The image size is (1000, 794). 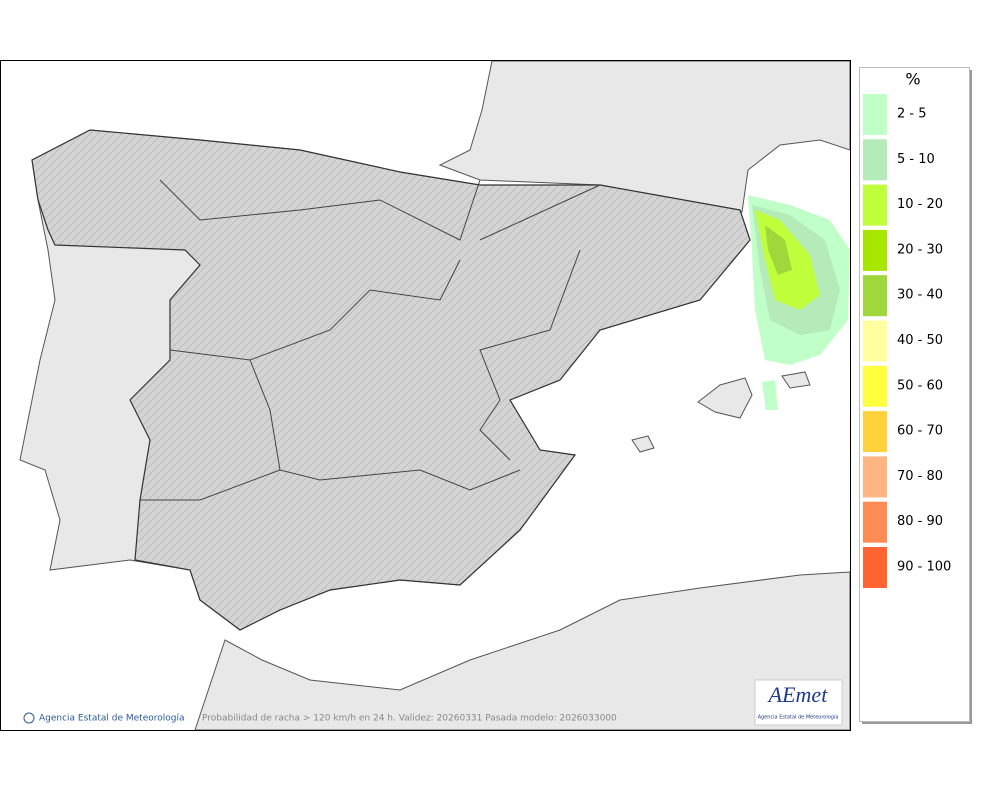 What do you see at coordinates (920, 431) in the screenshot?
I see `legend-label: 60 - 70` at bounding box center [920, 431].